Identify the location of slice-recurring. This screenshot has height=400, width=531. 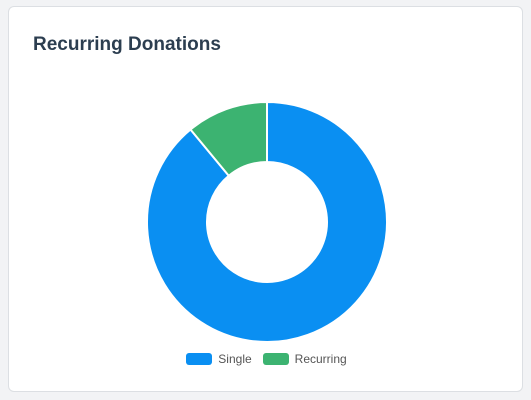
(228, 139).